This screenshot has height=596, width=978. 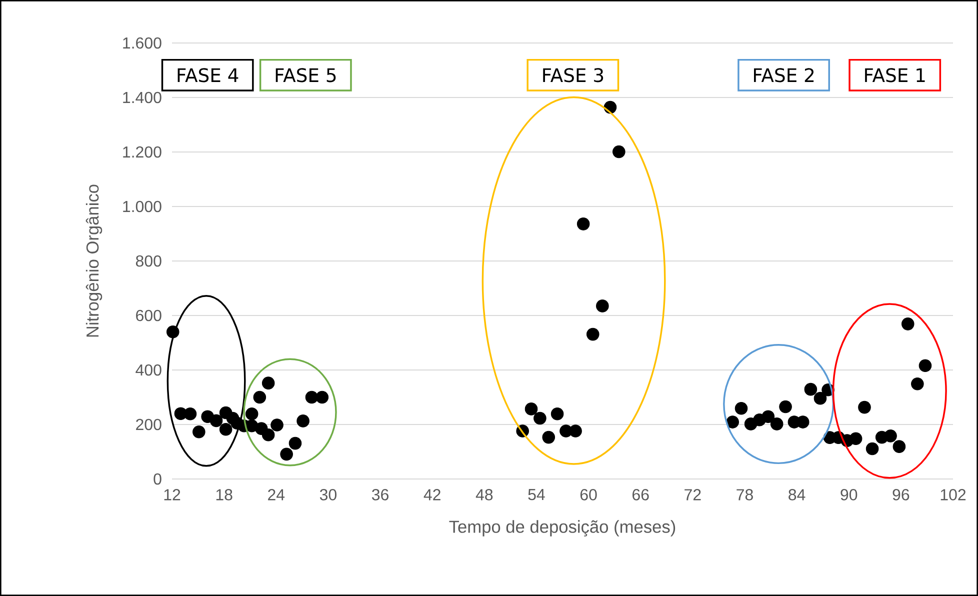 What do you see at coordinates (953, 494) in the screenshot?
I see `x-tick-label: 102` at bounding box center [953, 494].